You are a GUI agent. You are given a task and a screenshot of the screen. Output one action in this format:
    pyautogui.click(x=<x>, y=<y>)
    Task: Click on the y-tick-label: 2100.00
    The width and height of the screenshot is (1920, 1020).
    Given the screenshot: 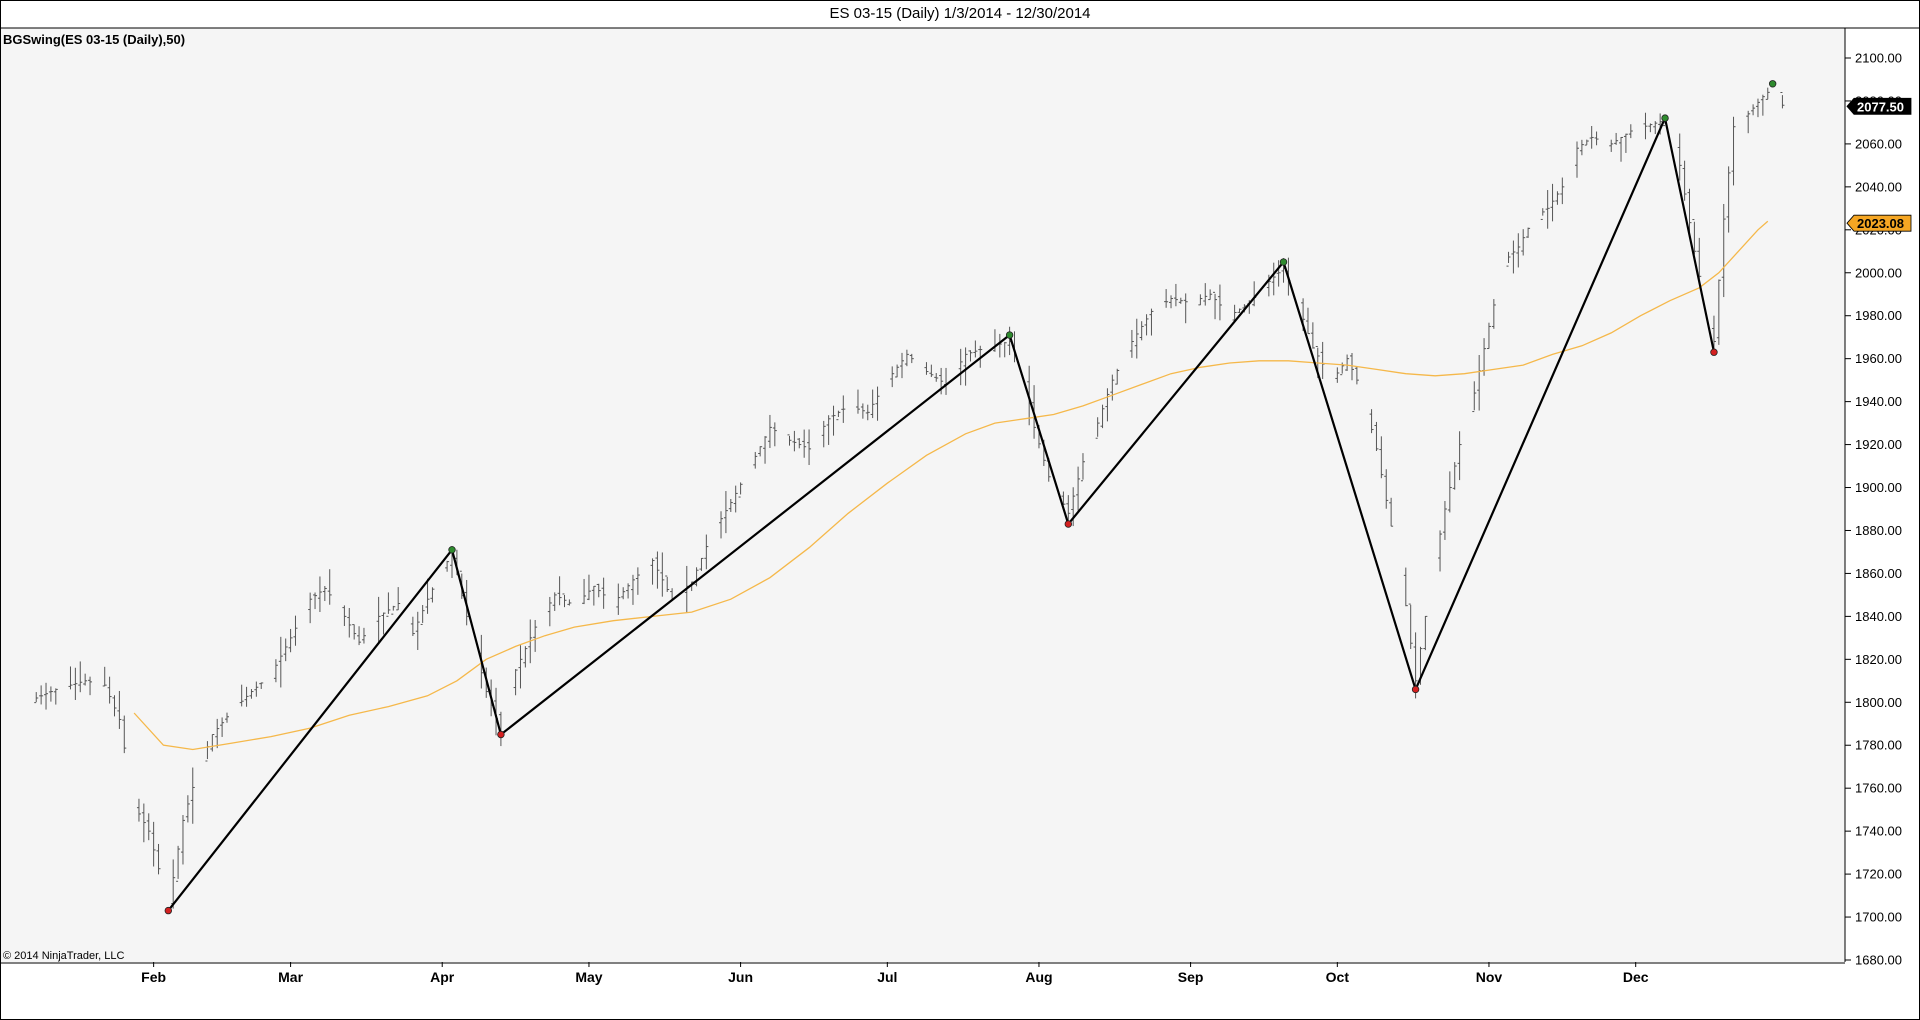 What is the action you would take?
    pyautogui.click(x=1878, y=58)
    